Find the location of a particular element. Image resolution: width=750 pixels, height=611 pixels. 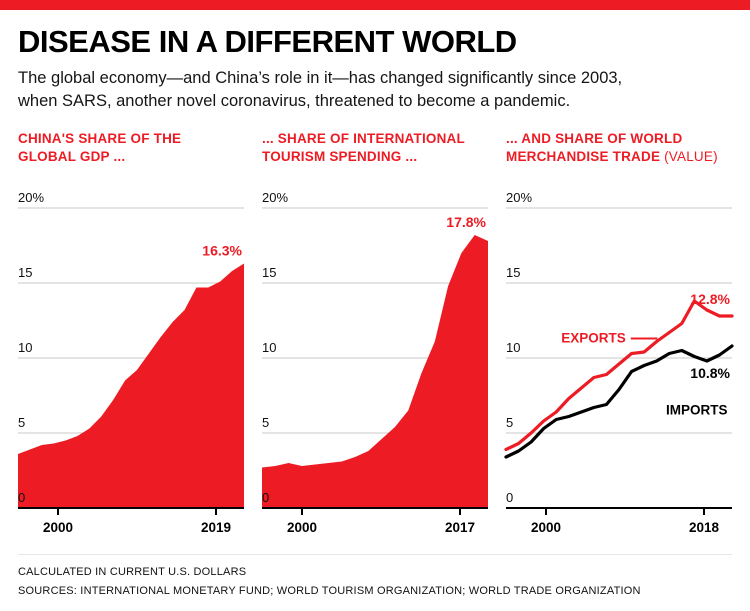

tourism-title-line-1: ... SHARE OF INTERNATIONAL is located at coordinates (363, 138).